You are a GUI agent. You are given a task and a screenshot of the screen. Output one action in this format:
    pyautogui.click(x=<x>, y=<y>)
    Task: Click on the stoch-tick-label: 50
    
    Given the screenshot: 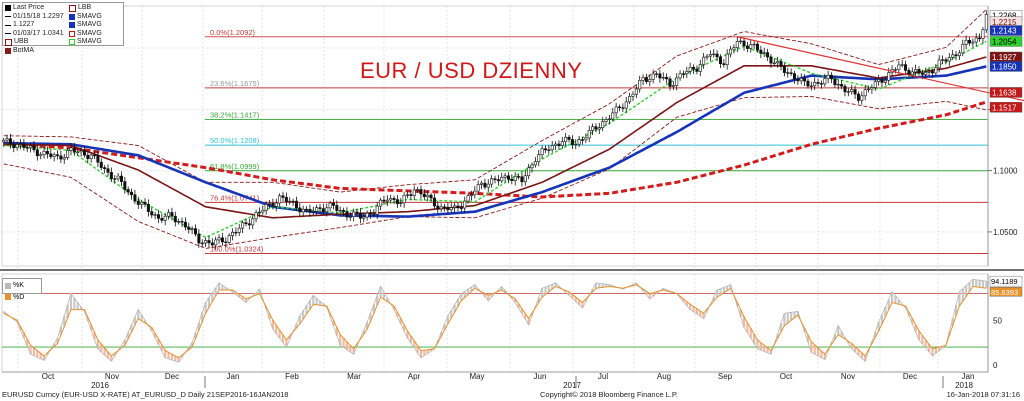 What is the action you would take?
    pyautogui.click(x=997, y=320)
    